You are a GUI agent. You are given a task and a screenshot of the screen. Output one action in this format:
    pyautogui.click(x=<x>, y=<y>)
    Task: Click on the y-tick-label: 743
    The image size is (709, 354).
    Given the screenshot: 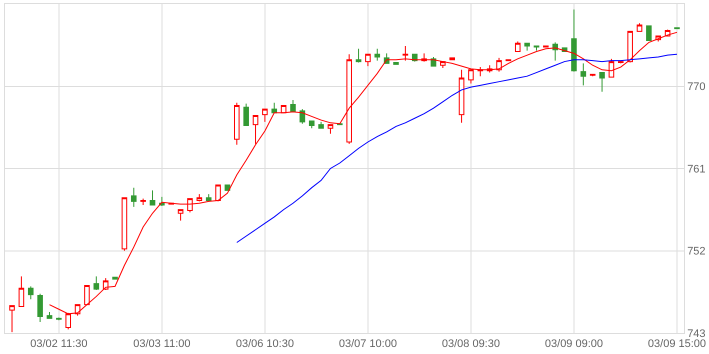 What is the action you would take?
    pyautogui.click(x=696, y=334)
    